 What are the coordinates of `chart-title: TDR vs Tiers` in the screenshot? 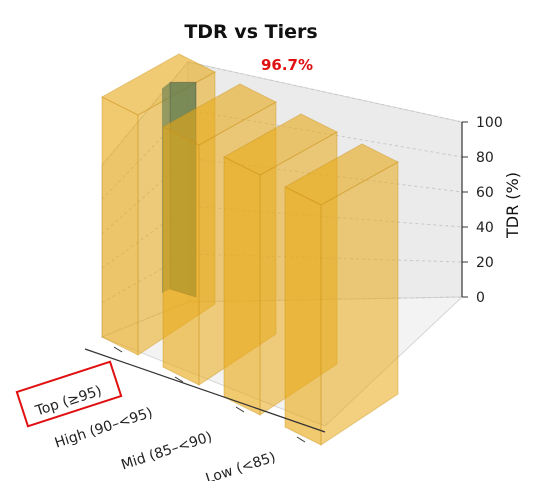 It's located at (250, 32).